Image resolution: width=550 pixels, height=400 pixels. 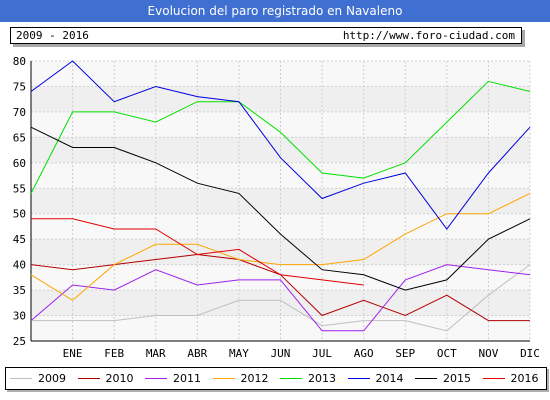 What do you see at coordinates (276, 378) in the screenshot?
I see `chart-legend: 2009 2010 2011 2012 2013 2014 2015 2016` at bounding box center [276, 378].